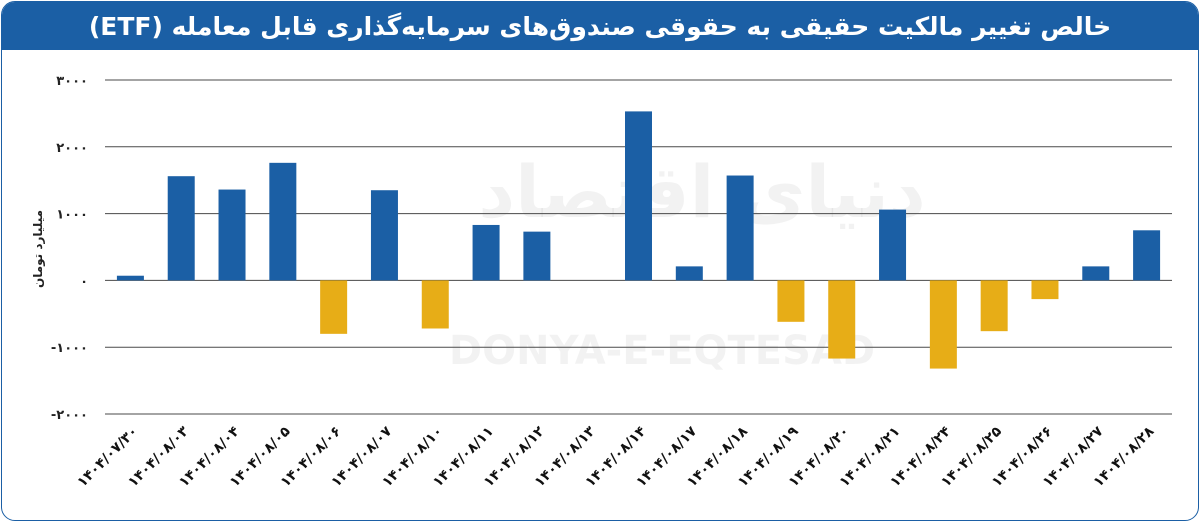  Describe the element at coordinates (84, 281) in the screenshot. I see `y-tick-label: ۰` at that location.